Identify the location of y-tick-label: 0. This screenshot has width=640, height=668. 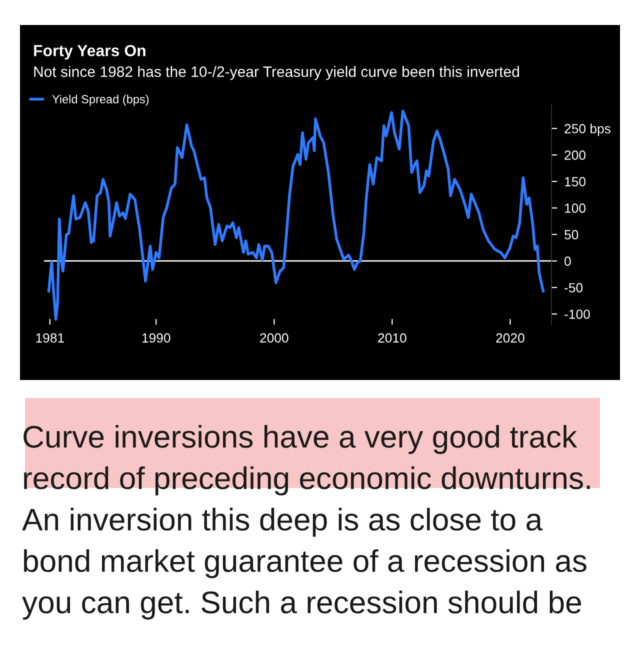
(567, 261).